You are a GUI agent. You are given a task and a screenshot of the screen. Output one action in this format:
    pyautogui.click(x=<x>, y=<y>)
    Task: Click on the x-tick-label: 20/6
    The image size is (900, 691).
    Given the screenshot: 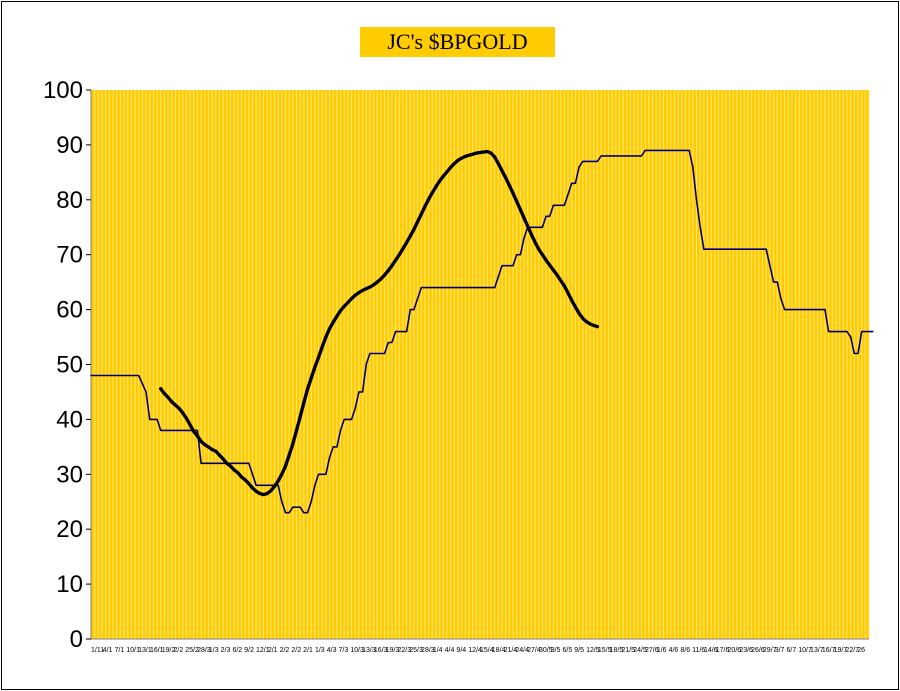 What is the action you would take?
    pyautogui.click(x=735, y=650)
    